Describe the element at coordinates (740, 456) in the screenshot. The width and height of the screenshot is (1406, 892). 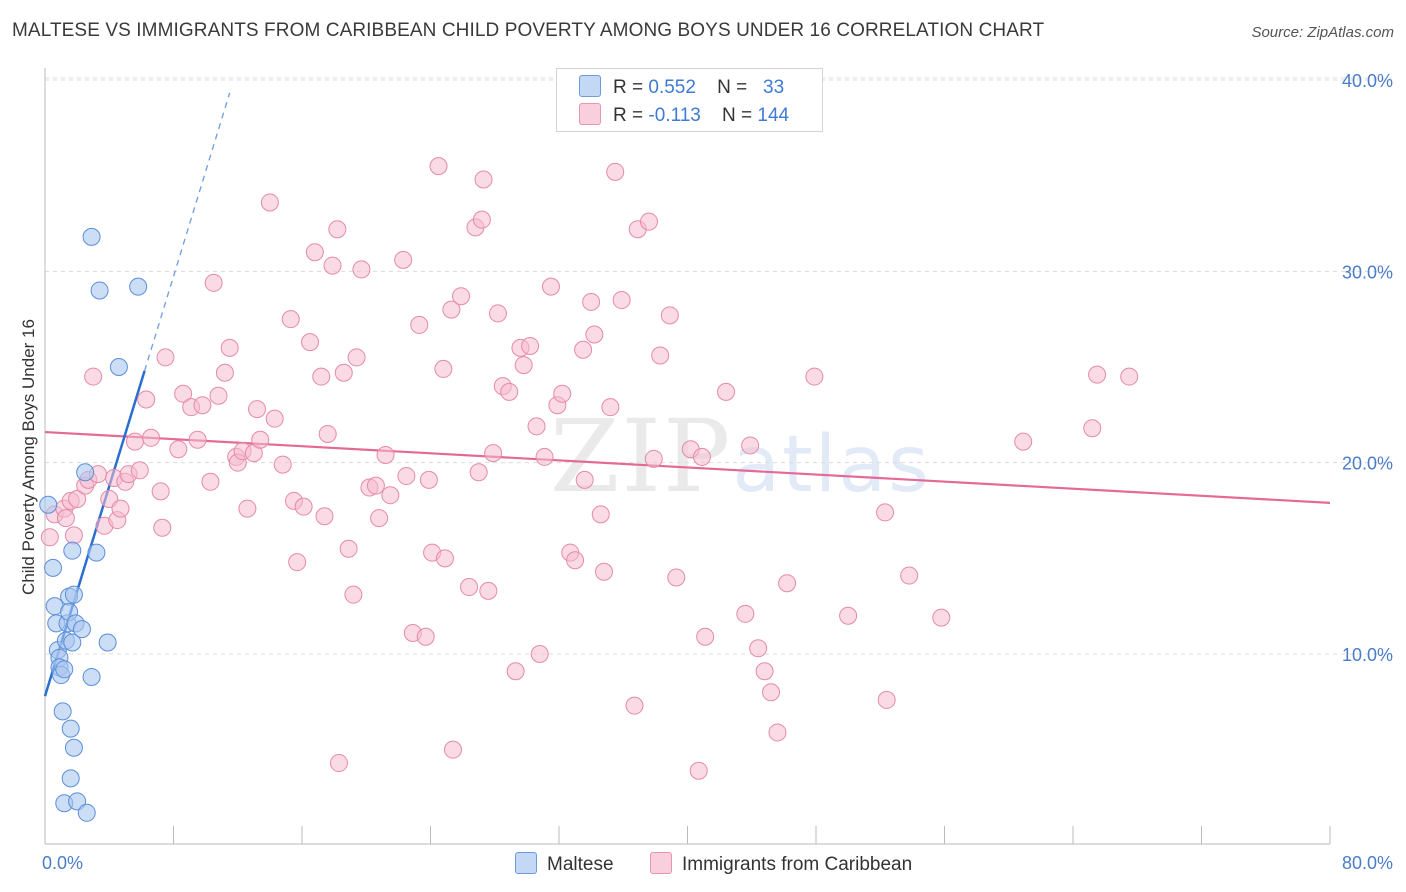
I see `watermark: ZIPatlas` at that location.